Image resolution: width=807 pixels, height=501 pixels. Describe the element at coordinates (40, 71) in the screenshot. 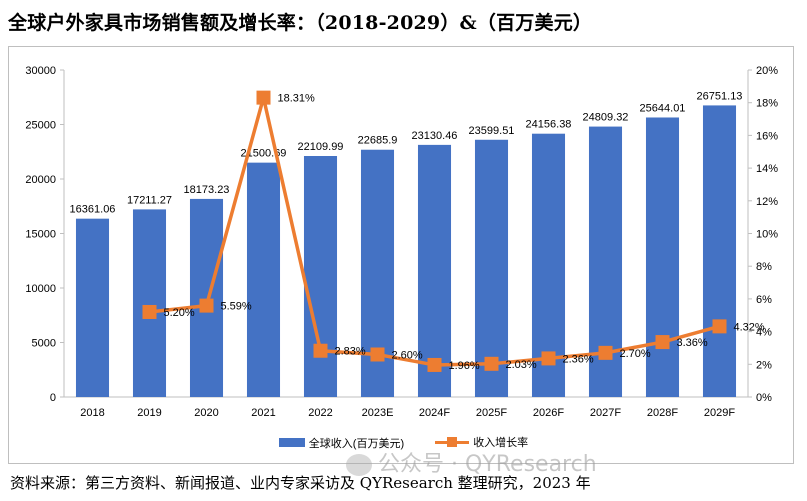

I see `y-left-tick-label: 30000` at that location.